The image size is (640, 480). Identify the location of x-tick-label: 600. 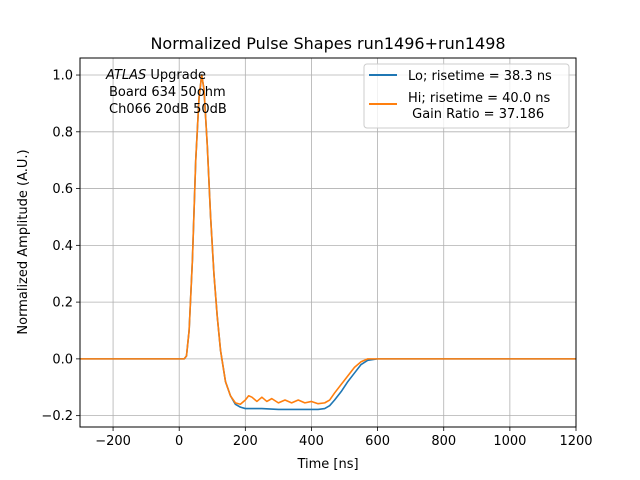
(377, 441).